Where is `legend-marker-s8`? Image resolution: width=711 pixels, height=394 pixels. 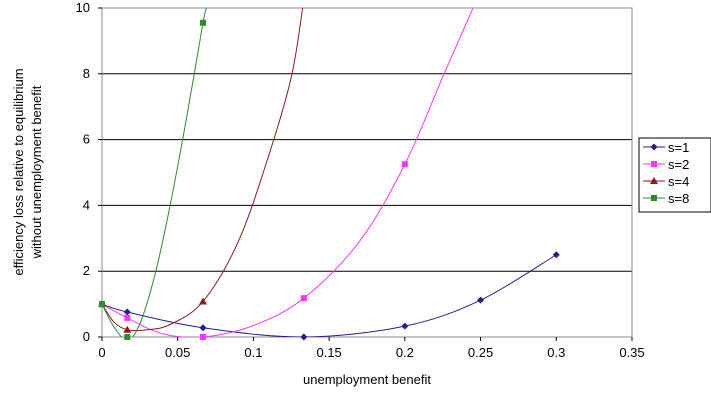
legend-marker-s8 is located at coordinates (654, 198).